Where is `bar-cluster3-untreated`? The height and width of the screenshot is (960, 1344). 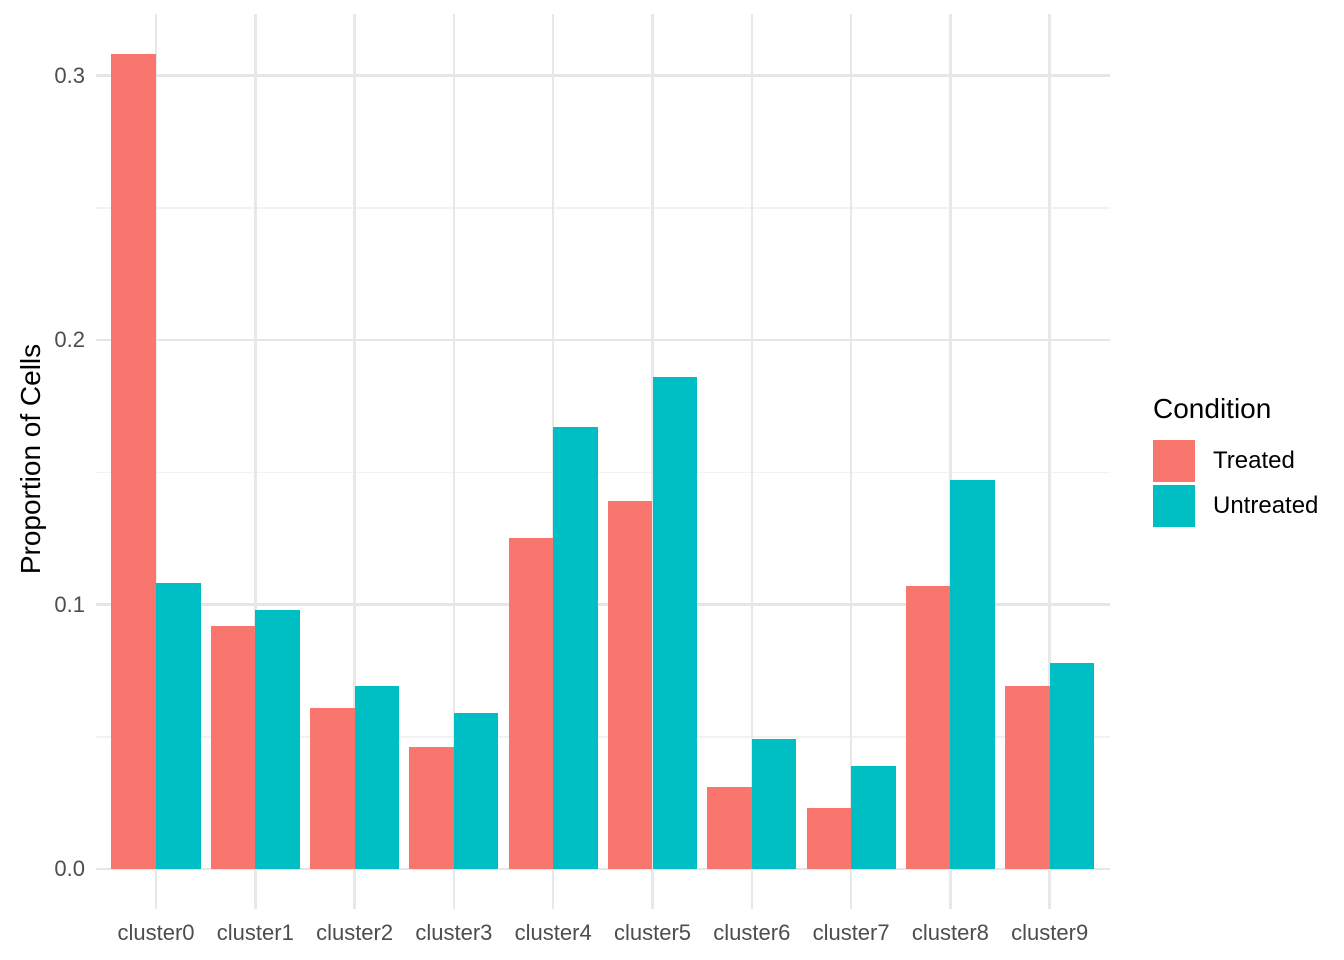
bar-cluster3-untreated is located at coordinates (476, 790).